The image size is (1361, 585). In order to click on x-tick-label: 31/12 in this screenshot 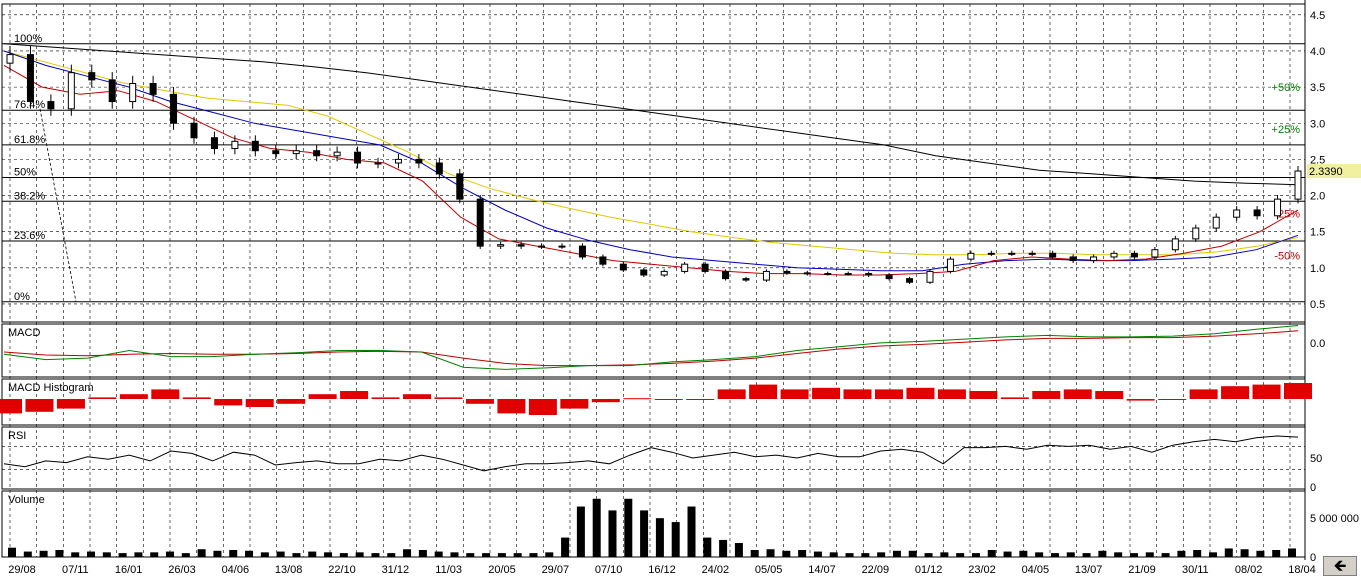, I will do `click(396, 570)`.